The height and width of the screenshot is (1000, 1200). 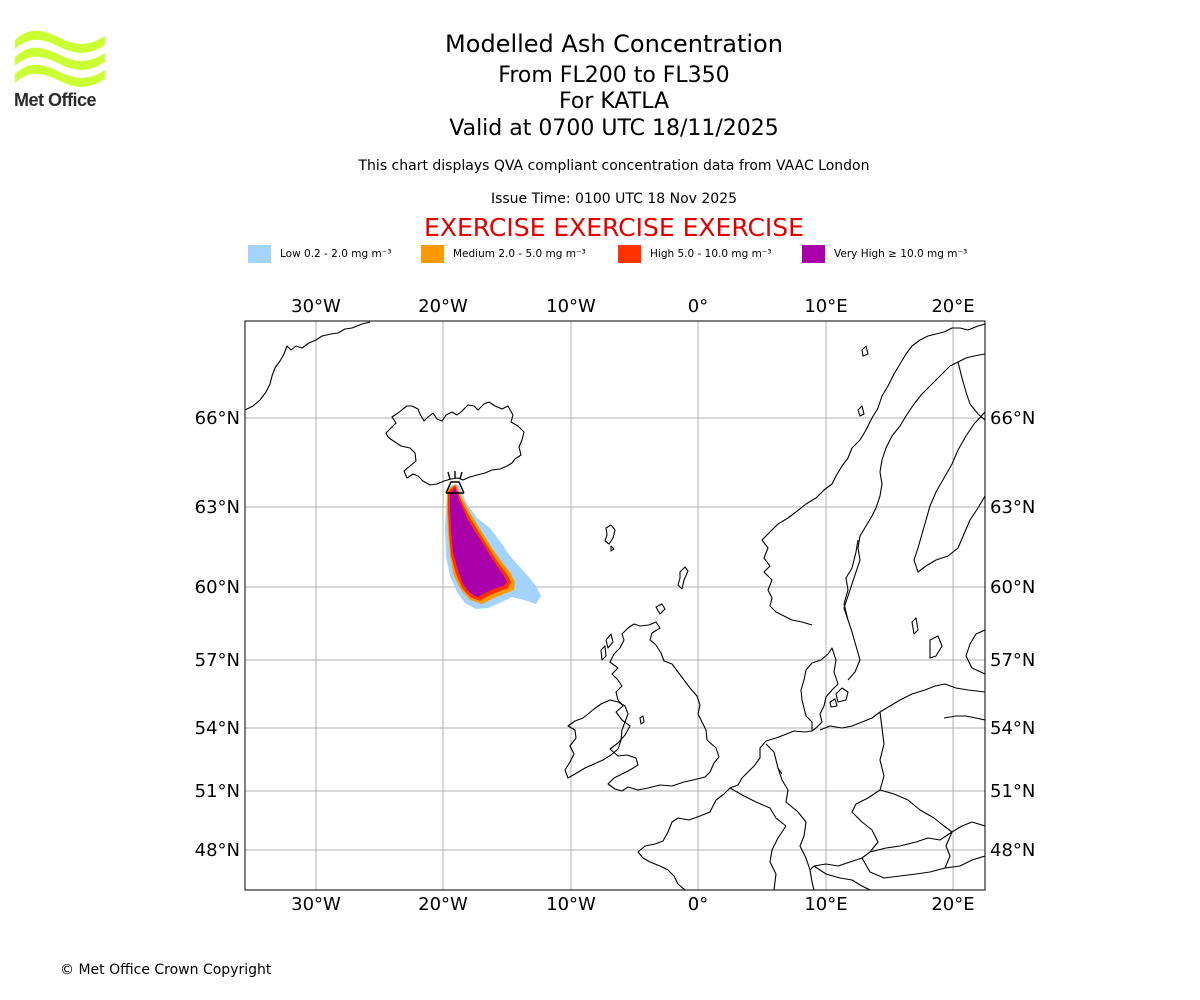 I want to click on chart-title: Modelled Ash Concentration, so click(x=614, y=44).